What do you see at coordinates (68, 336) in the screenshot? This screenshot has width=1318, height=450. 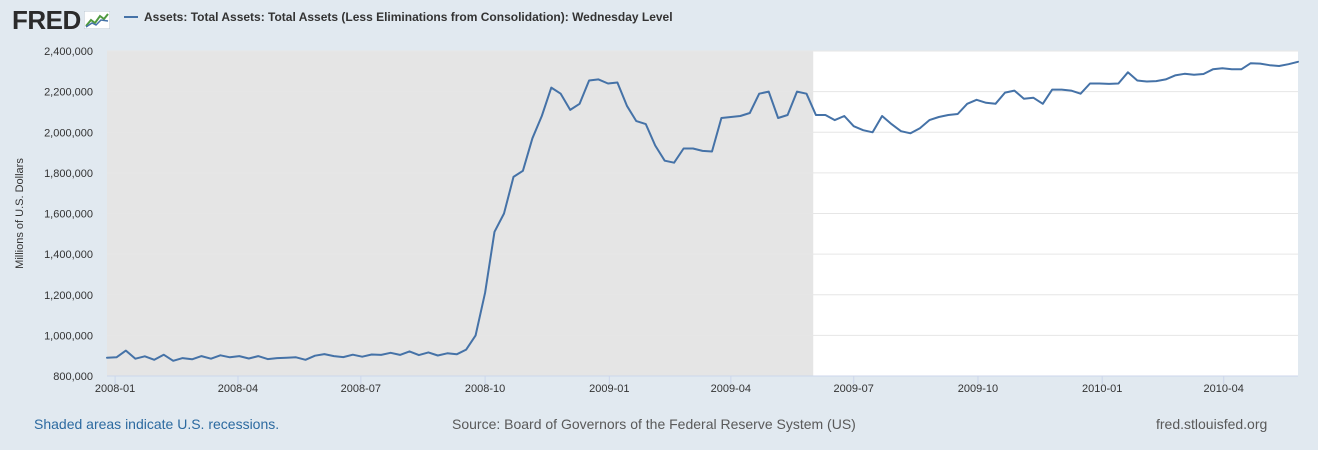 I see `y-tick-label: 1,000,000` at bounding box center [68, 336].